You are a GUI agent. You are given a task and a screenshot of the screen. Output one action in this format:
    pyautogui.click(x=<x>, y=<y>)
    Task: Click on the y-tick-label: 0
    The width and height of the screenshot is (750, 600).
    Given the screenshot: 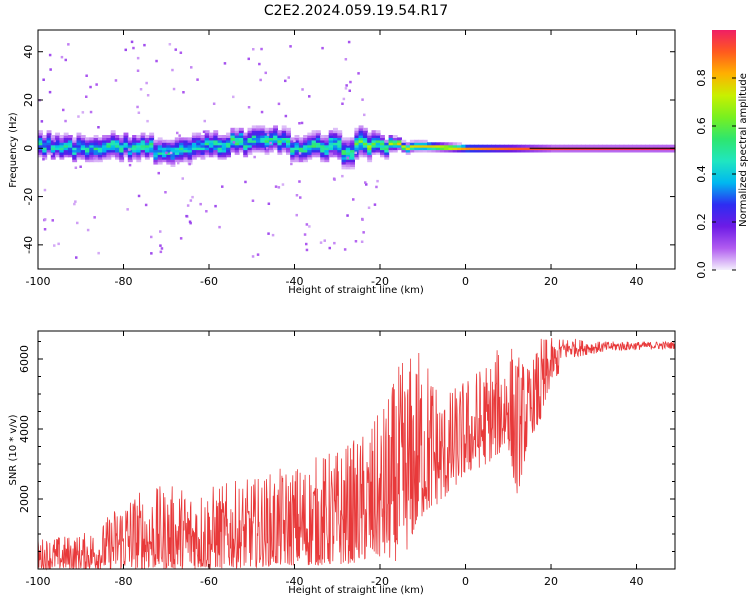 What is the action you would take?
    pyautogui.click(x=28, y=148)
    